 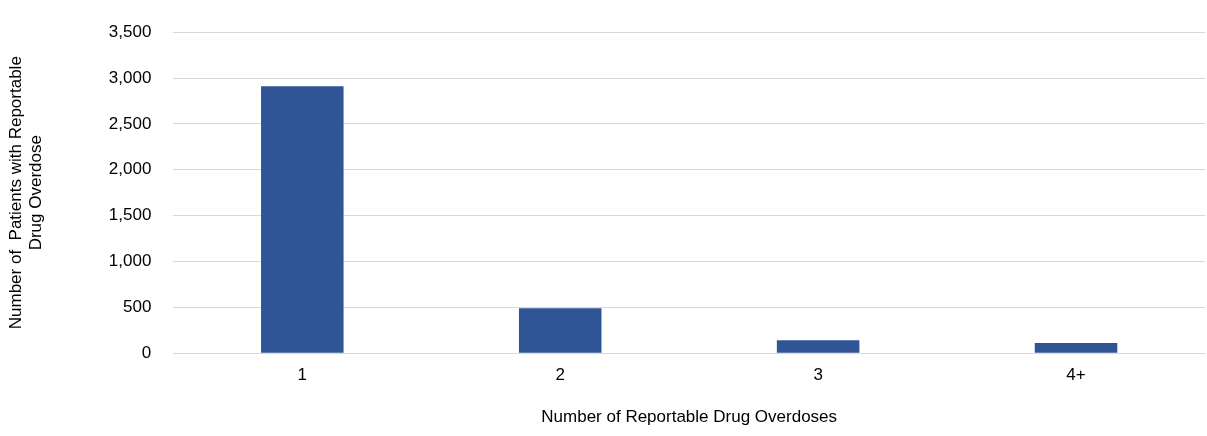 I want to click on x-tick-label: 4+, so click(x=1076, y=375).